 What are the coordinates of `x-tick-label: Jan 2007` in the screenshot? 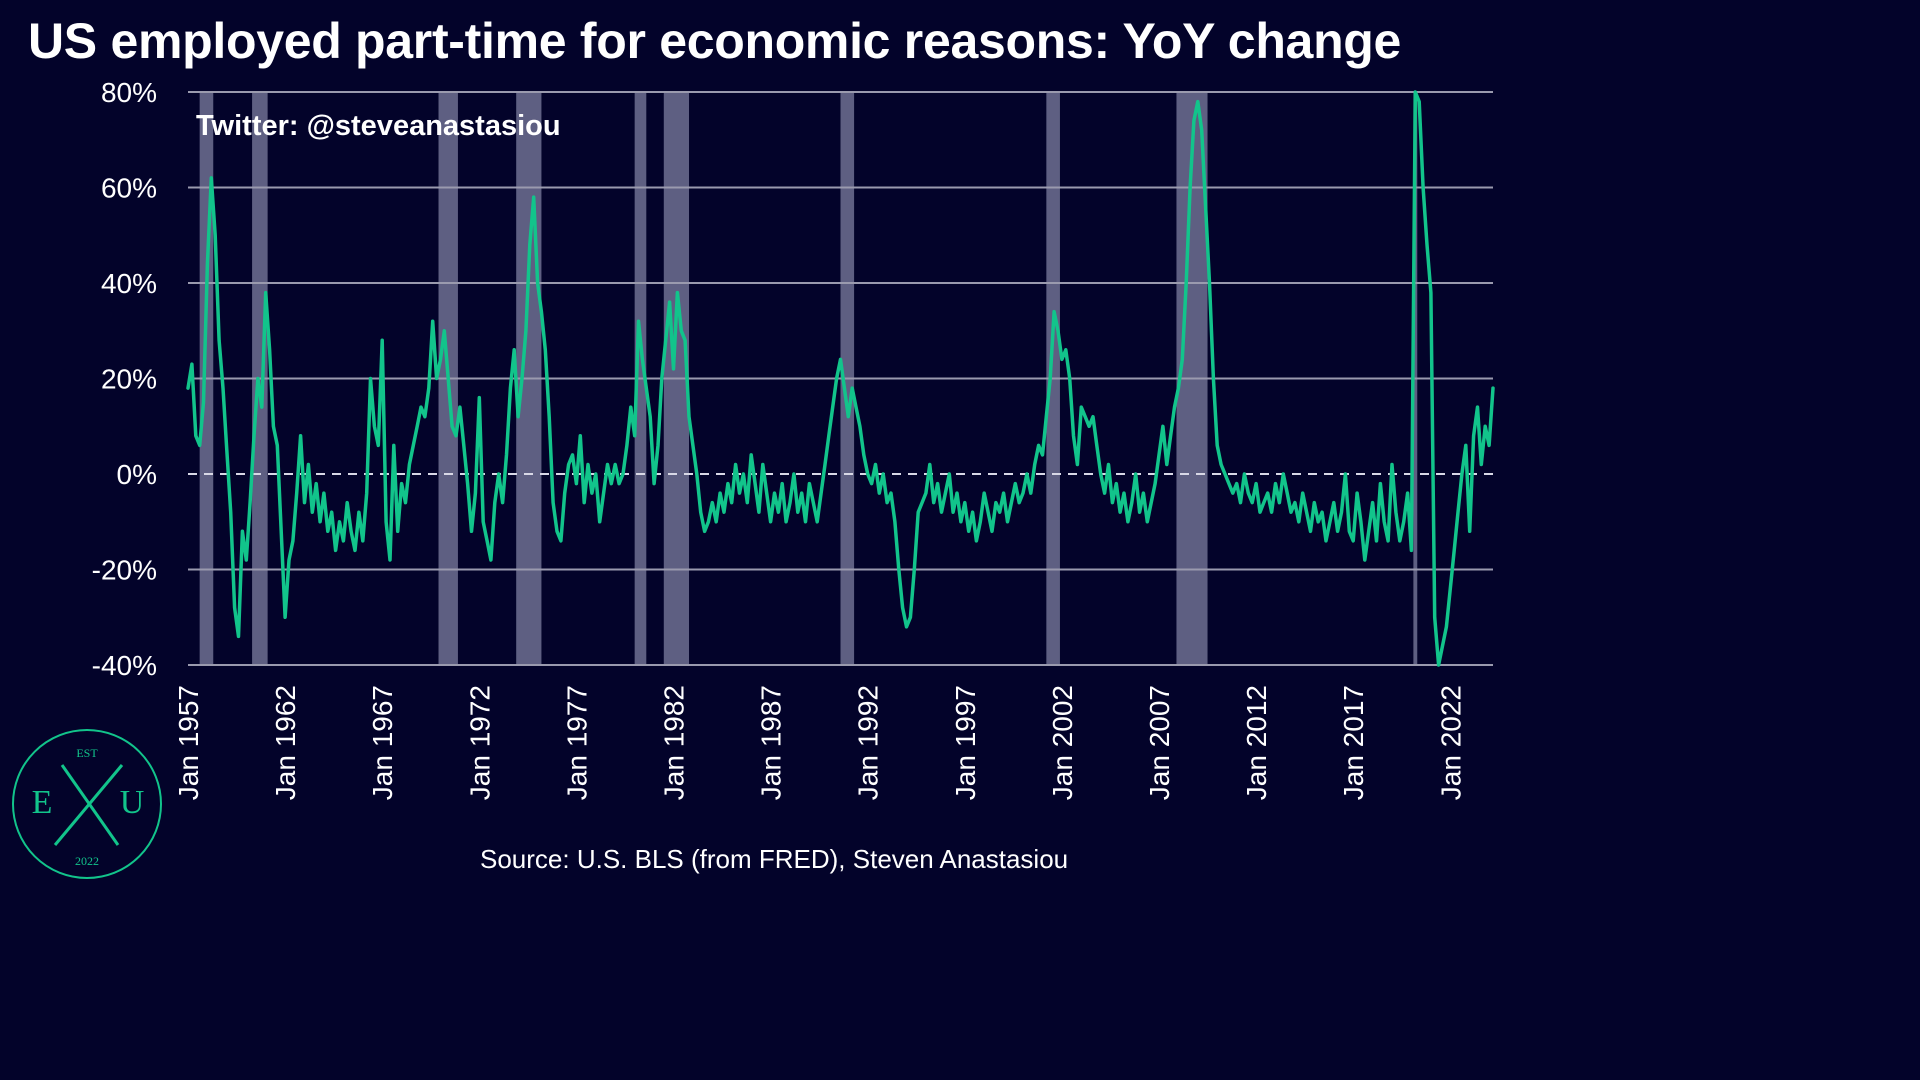 It's located at (1159, 742).